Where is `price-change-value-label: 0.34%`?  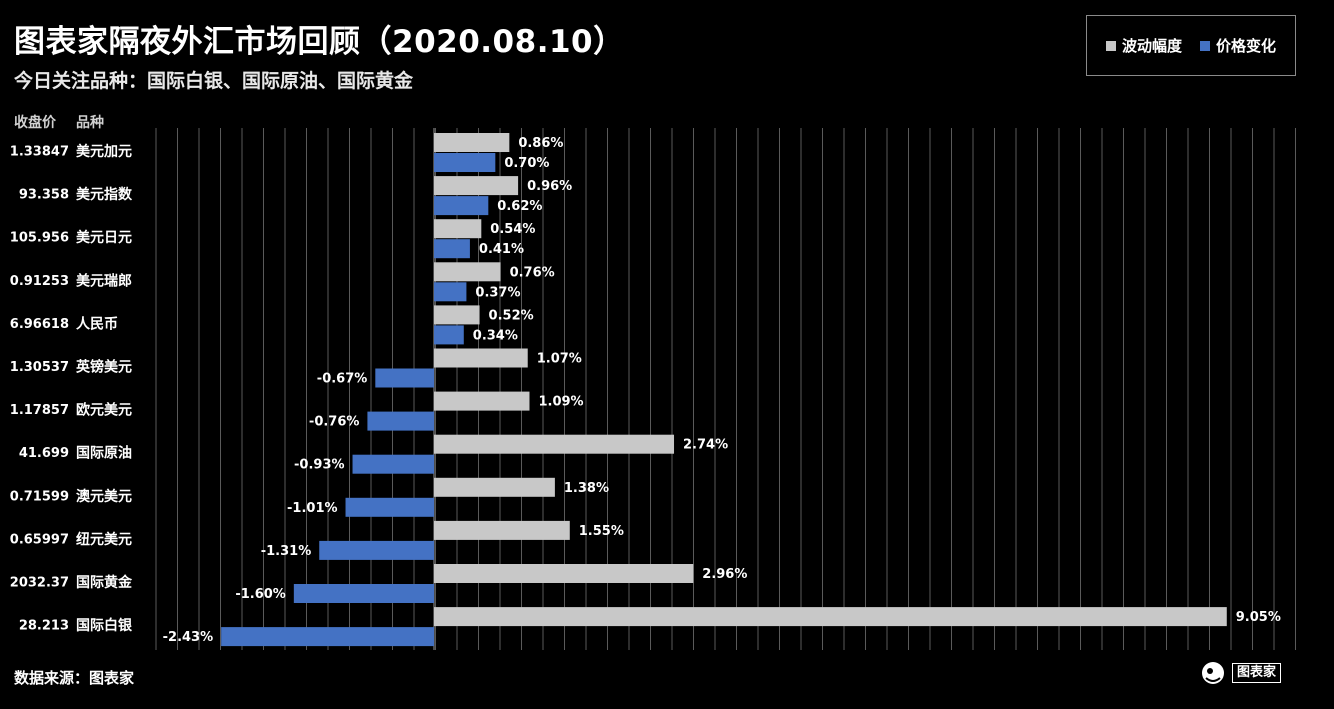 price-change-value-label: 0.34% is located at coordinates (495, 335).